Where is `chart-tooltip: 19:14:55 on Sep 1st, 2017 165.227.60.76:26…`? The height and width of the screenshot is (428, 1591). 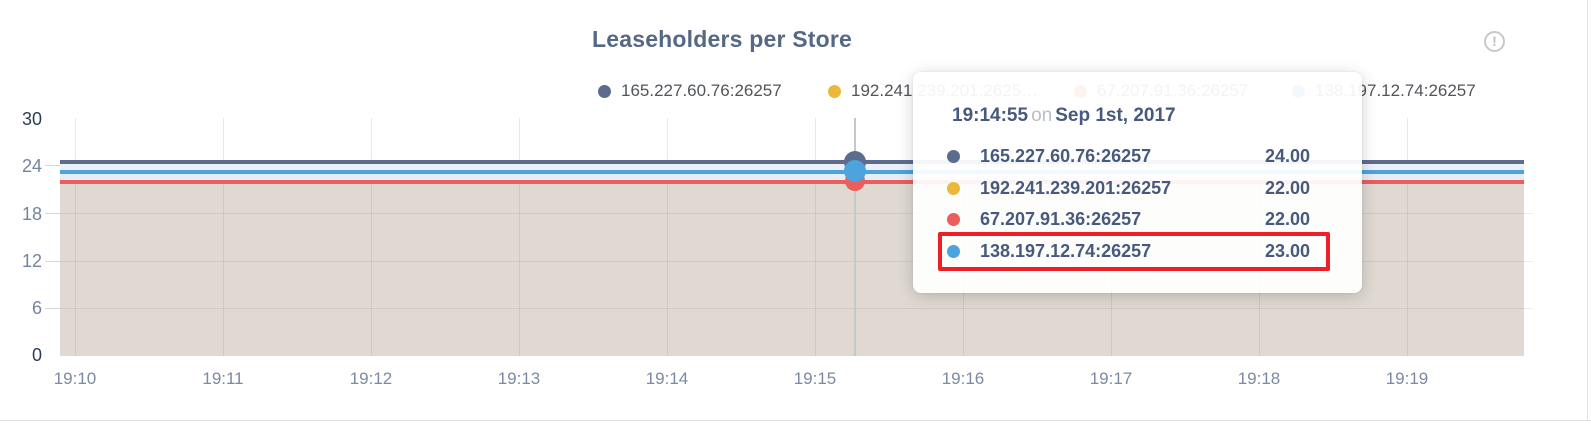
chart-tooltip: 19:14:55 on Sep 1st, 2017 165.227.60.76:26… is located at coordinates (1137, 182).